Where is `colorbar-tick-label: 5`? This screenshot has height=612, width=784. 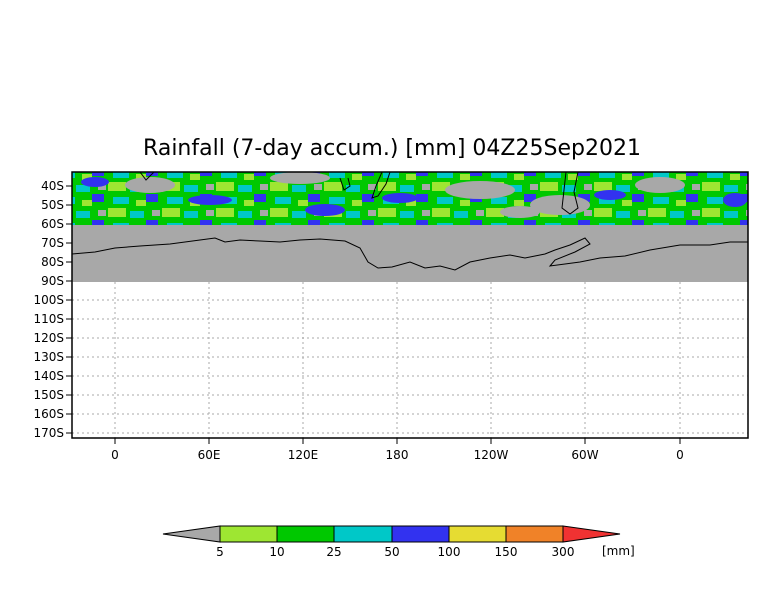
colorbar-tick-label: 5 is located at coordinates (220, 552).